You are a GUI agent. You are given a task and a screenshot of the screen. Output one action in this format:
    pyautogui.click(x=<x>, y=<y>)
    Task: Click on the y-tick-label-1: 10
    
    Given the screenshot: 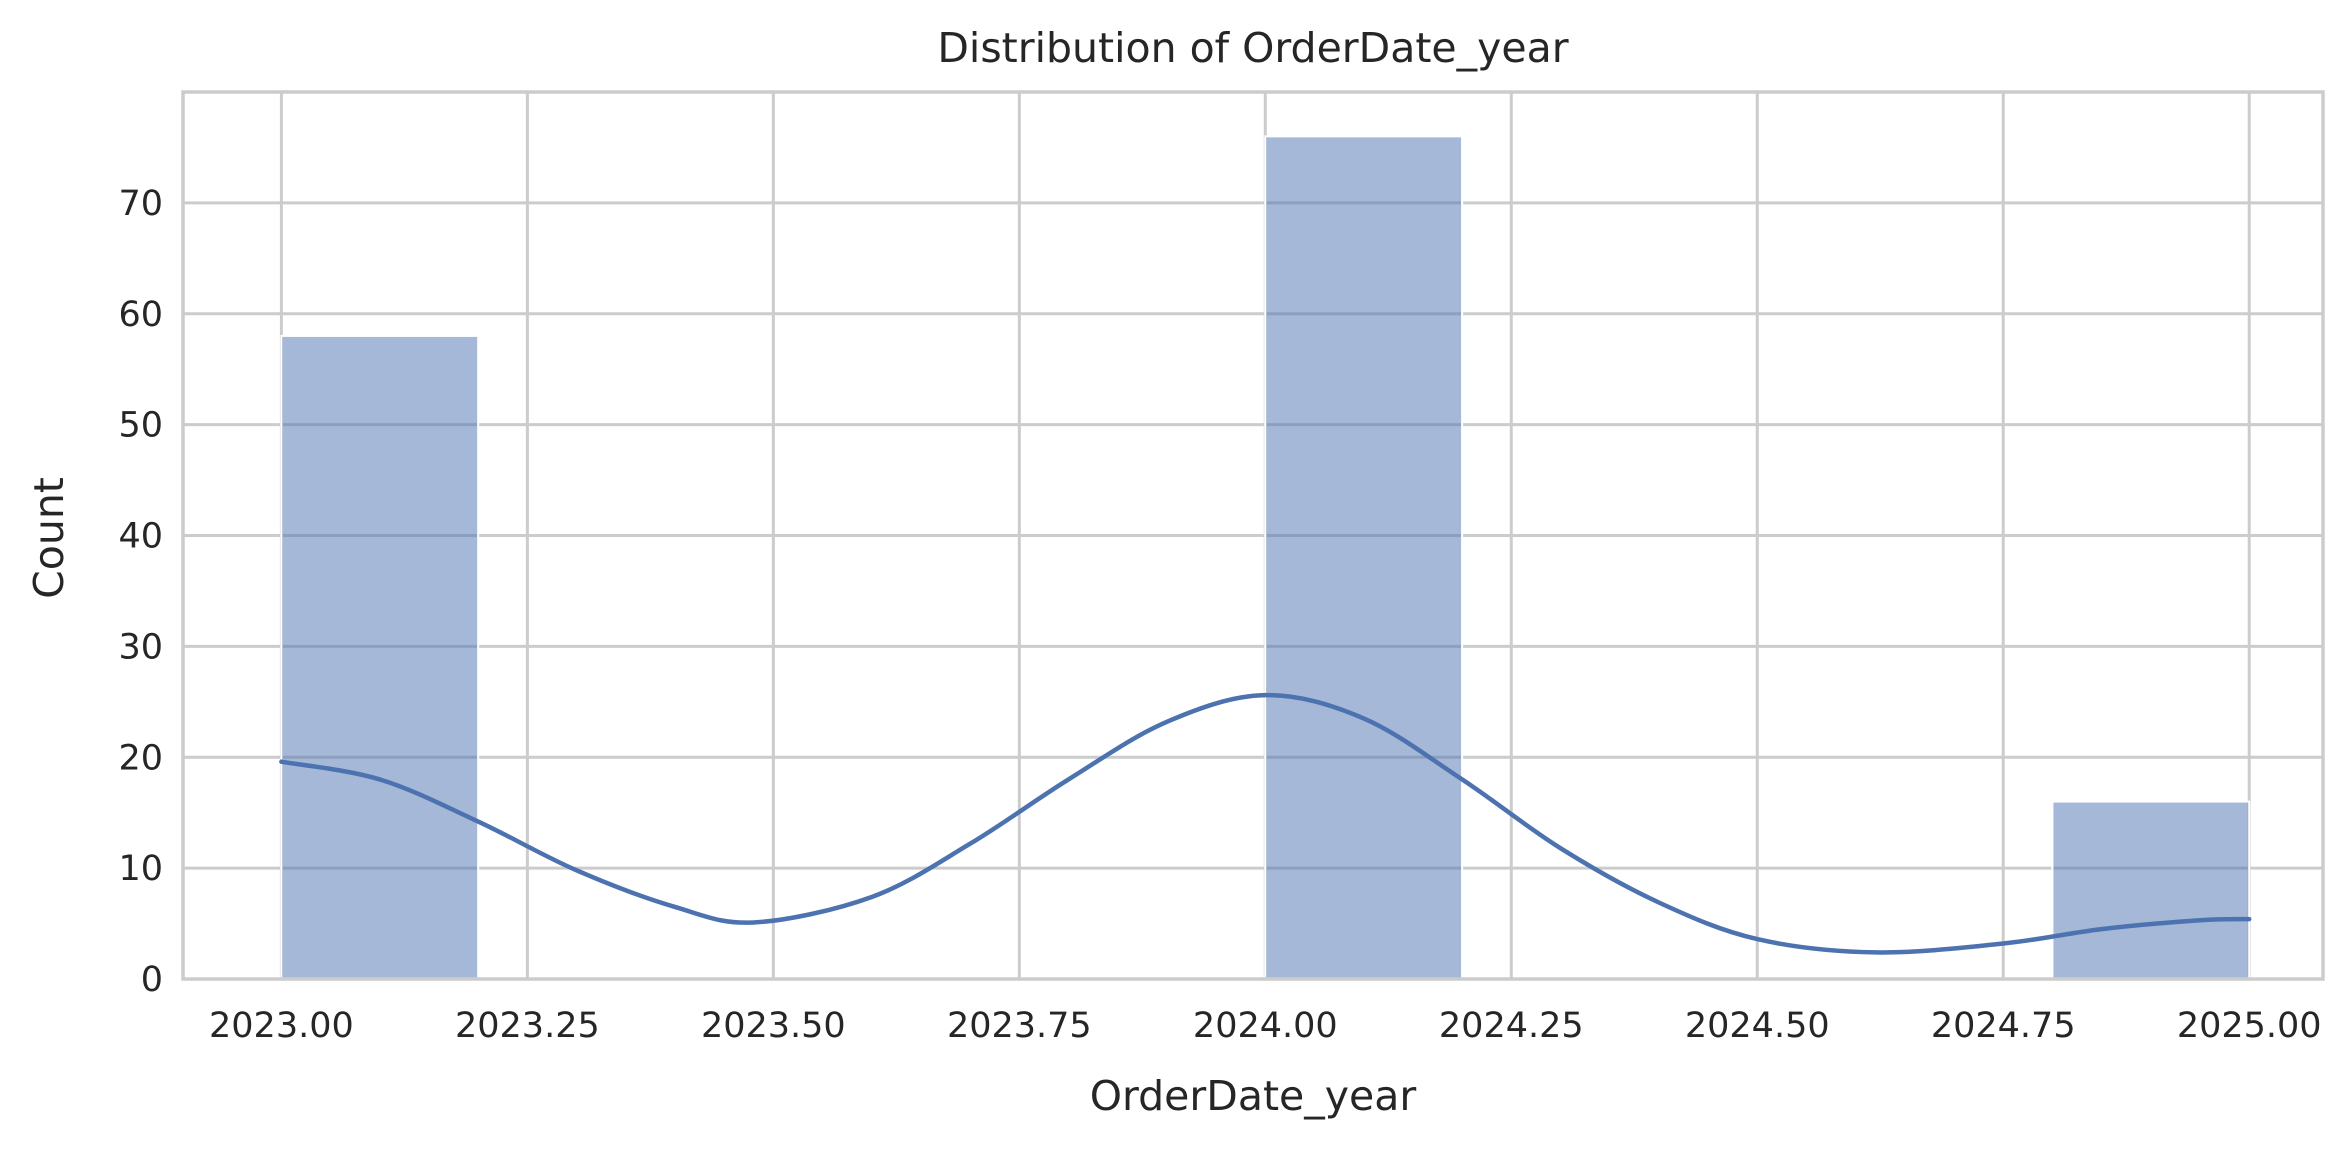 What is the action you would take?
    pyautogui.click(x=140, y=869)
    